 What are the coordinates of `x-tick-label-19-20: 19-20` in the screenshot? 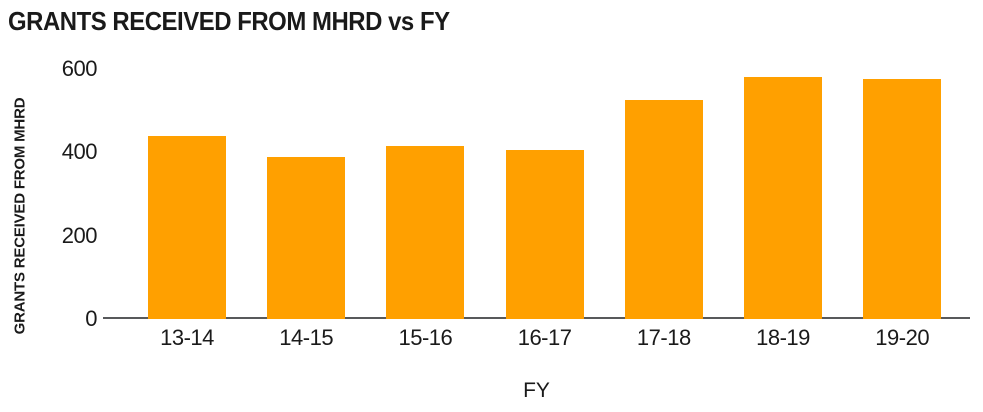 It's located at (902, 337).